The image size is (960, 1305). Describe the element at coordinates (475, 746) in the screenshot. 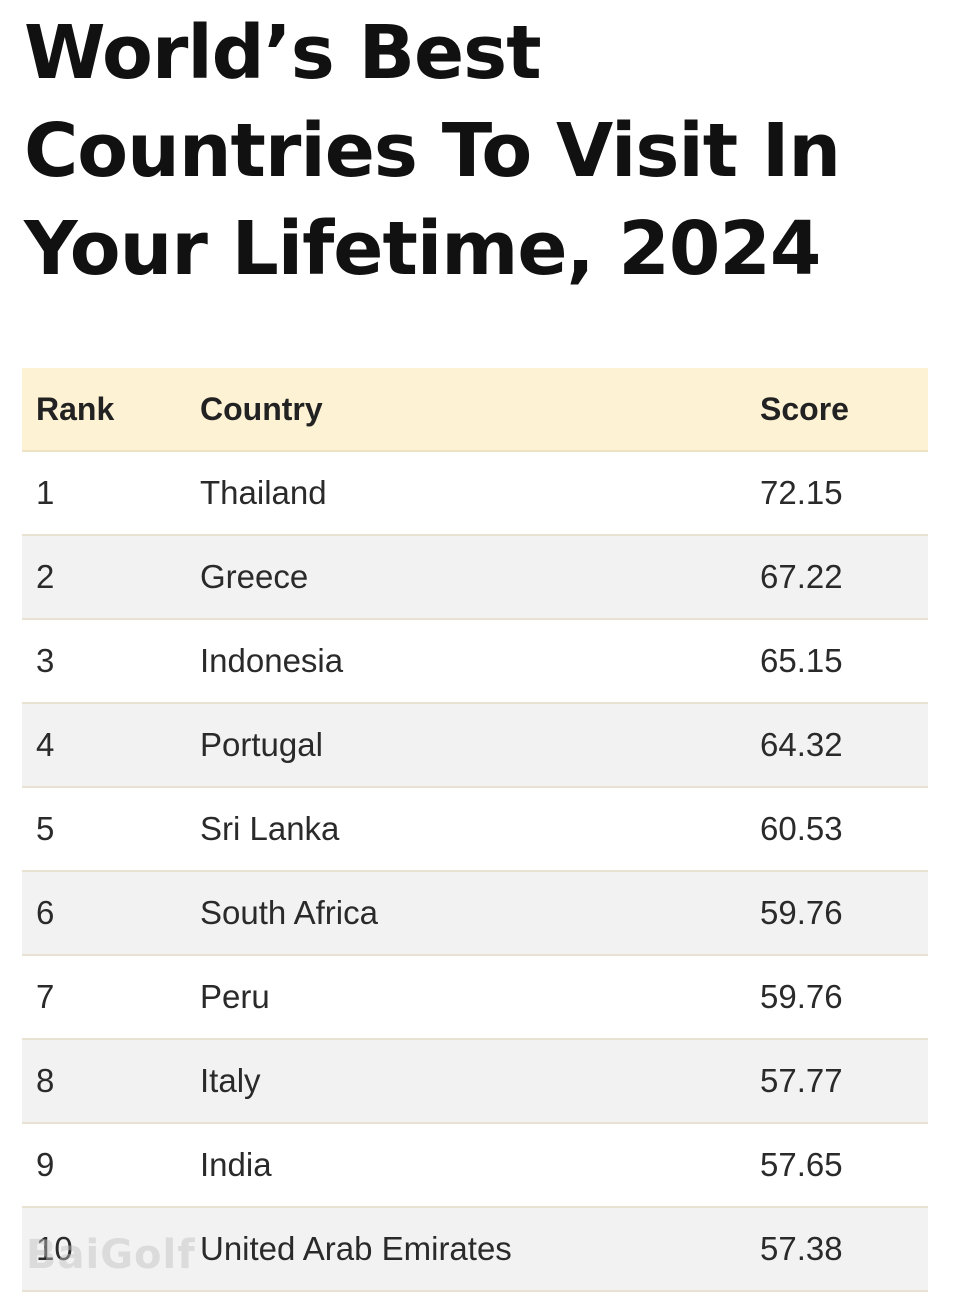

I see `table-row: 4 Portugal 64.32` at that location.